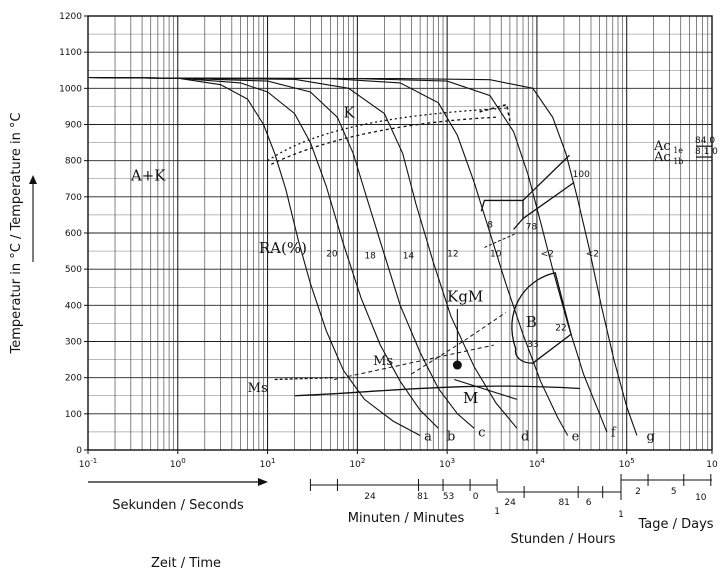 Image resolution: width=723 pixels, height=572 pixels. Describe the element at coordinates (413, 362) in the screenshot. I see `ms-dashed` at that location.